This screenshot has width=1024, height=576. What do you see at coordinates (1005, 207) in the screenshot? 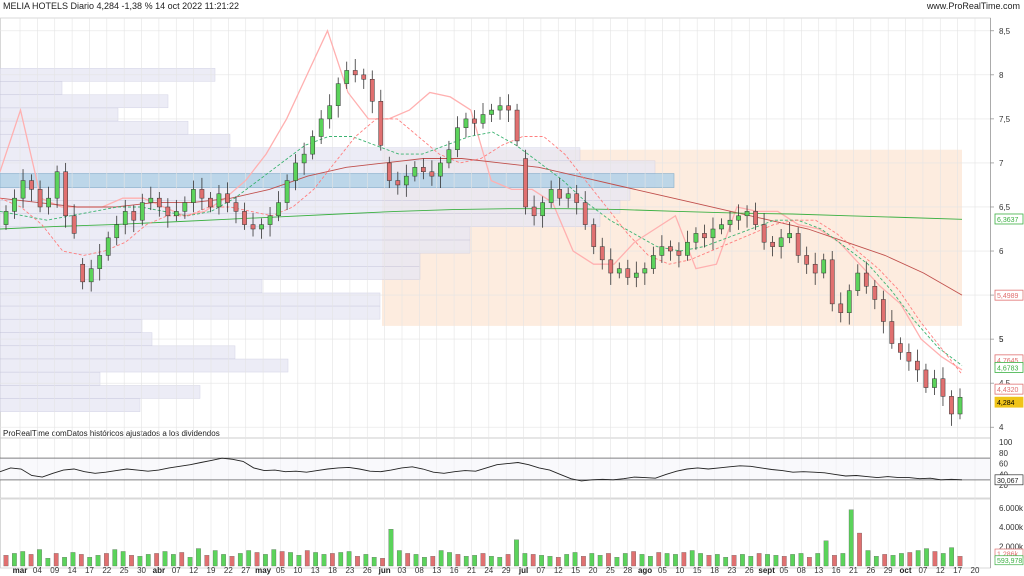
I see `price-tick-label: 6,5` at bounding box center [1005, 207].